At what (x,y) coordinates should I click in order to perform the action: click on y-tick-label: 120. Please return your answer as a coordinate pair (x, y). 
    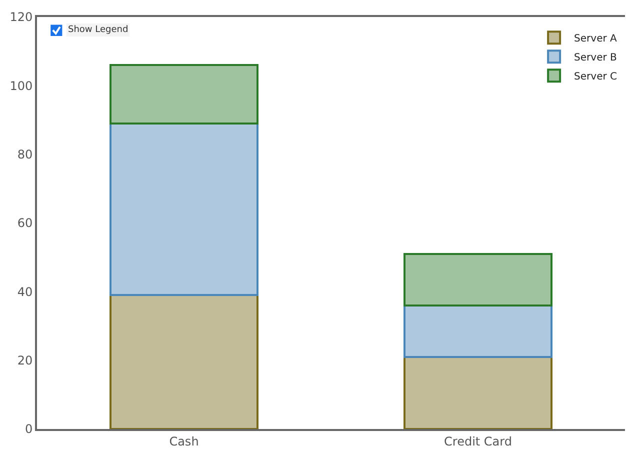
    Looking at the image, I should click on (21, 17).